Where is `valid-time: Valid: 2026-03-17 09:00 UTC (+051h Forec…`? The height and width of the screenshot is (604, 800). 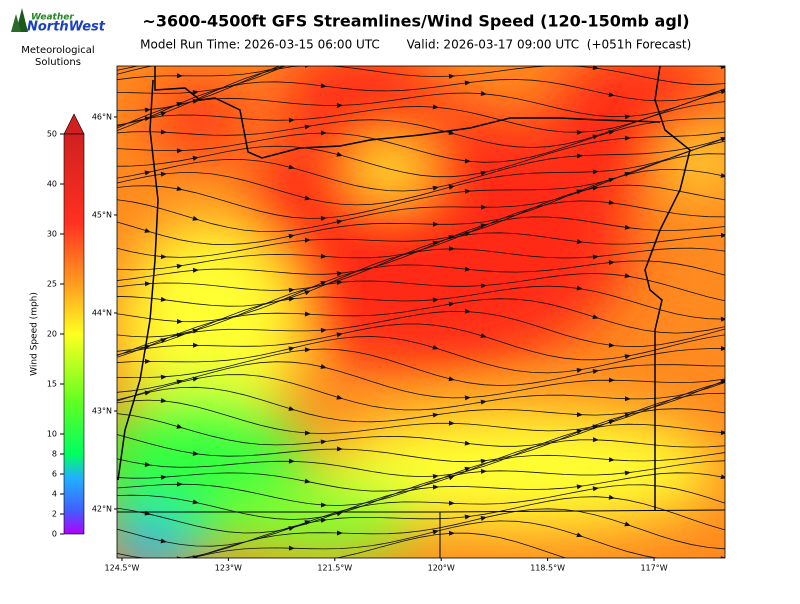
valid-time: Valid: 2026-03-17 09:00 UTC (+051h Forec… is located at coordinates (549, 45).